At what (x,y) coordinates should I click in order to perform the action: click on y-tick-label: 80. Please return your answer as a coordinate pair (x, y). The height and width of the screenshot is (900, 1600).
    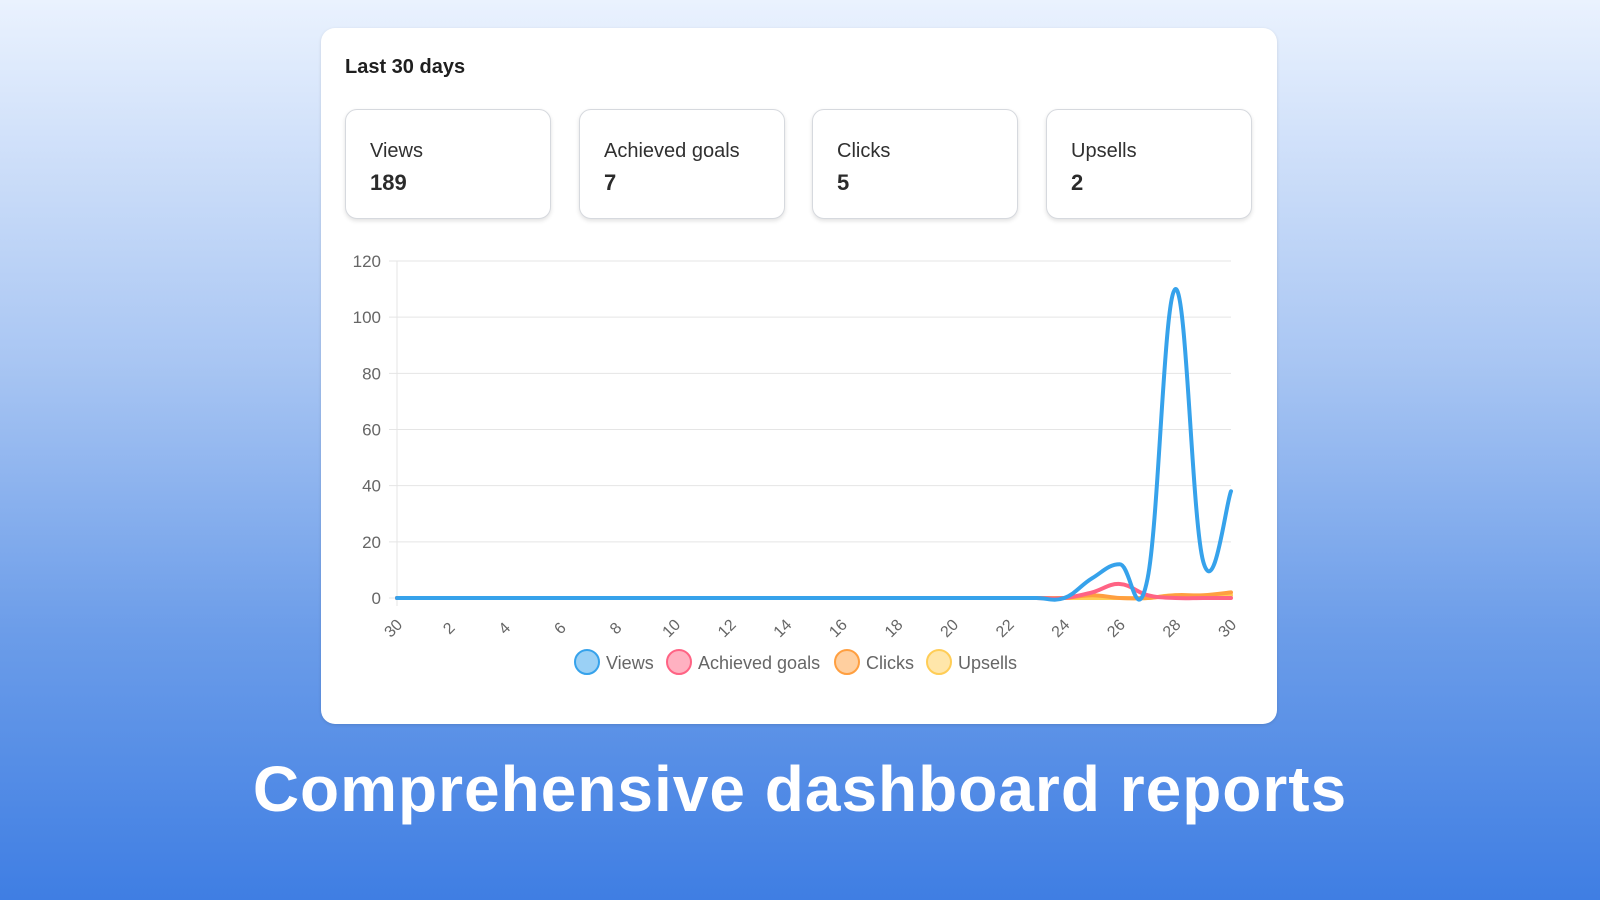
    Looking at the image, I should click on (371, 373).